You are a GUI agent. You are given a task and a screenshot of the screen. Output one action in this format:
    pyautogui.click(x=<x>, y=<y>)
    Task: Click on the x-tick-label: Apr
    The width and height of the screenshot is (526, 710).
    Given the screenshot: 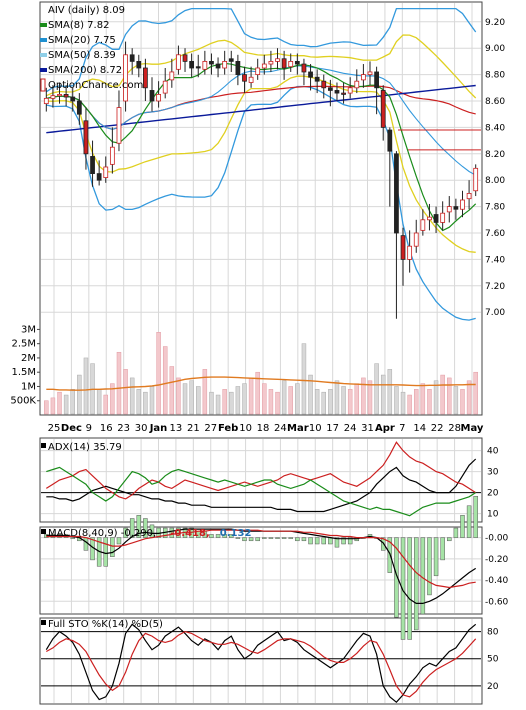 What is the action you would take?
    pyautogui.click(x=385, y=428)
    